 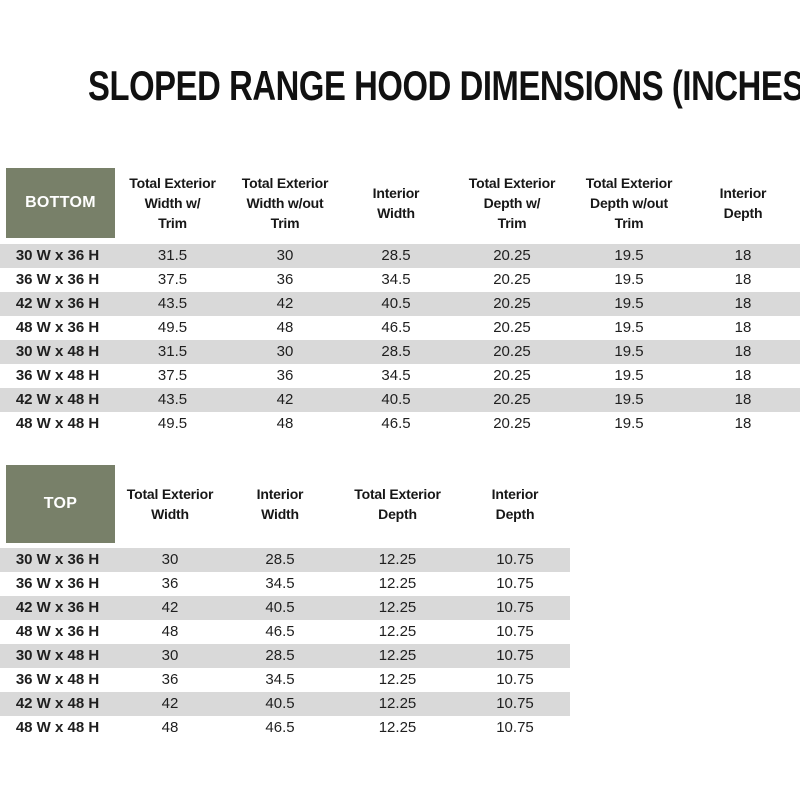 I want to click on column-header-line: Depth w/, so click(x=512, y=203).